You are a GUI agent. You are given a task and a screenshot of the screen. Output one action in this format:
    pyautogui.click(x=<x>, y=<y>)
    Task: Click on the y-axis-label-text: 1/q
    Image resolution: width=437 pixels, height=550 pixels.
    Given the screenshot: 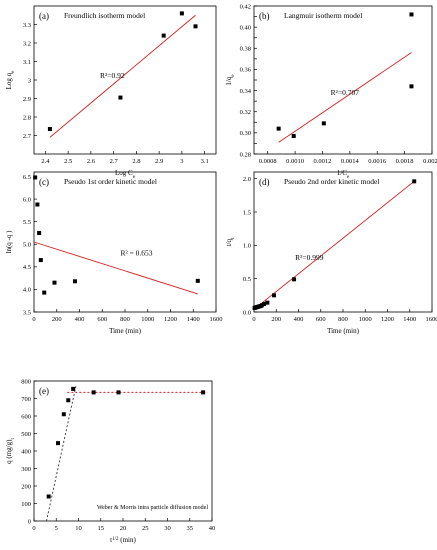 What is the action you would take?
    pyautogui.click(x=229, y=80)
    